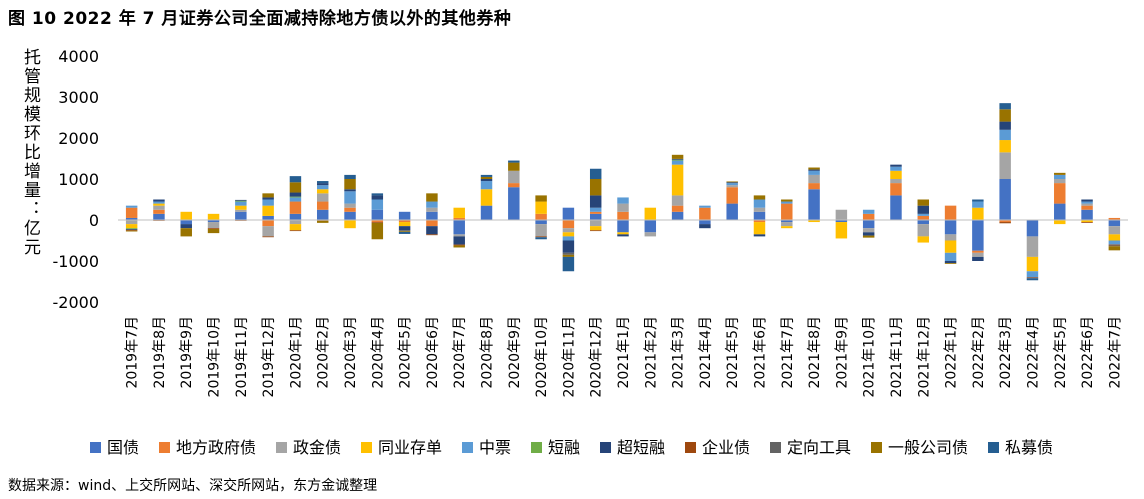 The width and height of the screenshot is (1144, 499). I want to click on x-tick-label: 2020年5月, so click(406, 352).